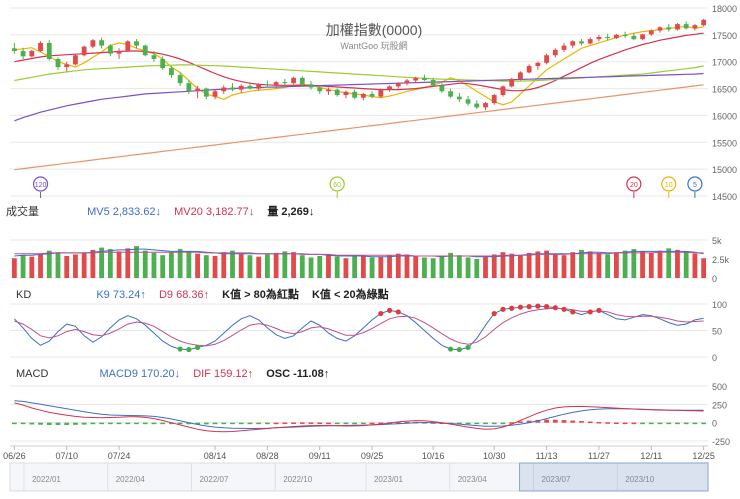  Describe the element at coordinates (184, 295) in the screenshot. I see `kd-d-value: D9 68.36↑` at that location.